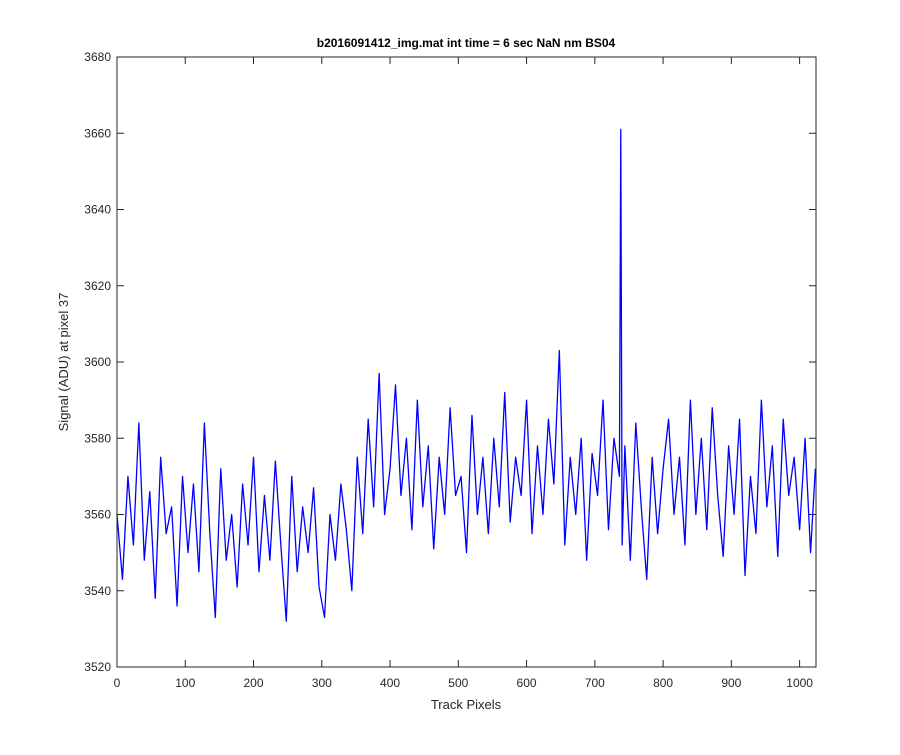 Image resolution: width=900 pixels, height=755 pixels. What do you see at coordinates (731, 683) in the screenshot?
I see `x-tick-label: 900` at bounding box center [731, 683].